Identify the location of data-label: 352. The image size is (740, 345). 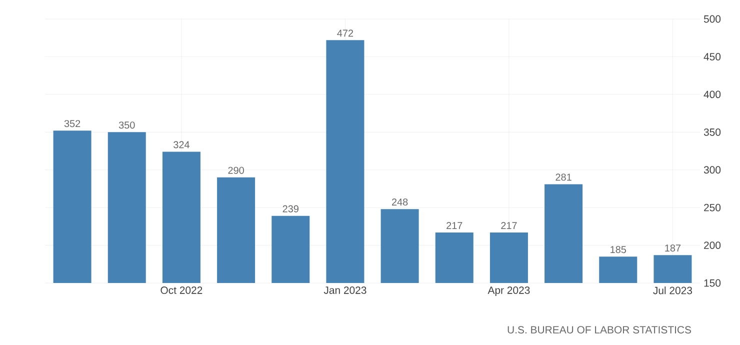
(72, 124).